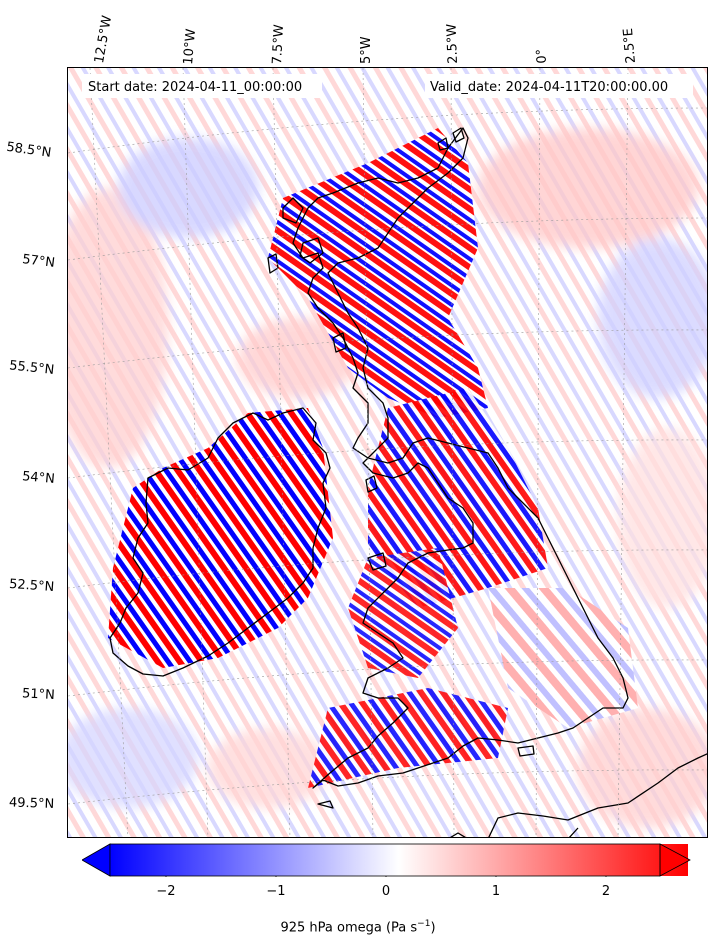  I want to click on colorbar-tick-0: 0, so click(386, 891).